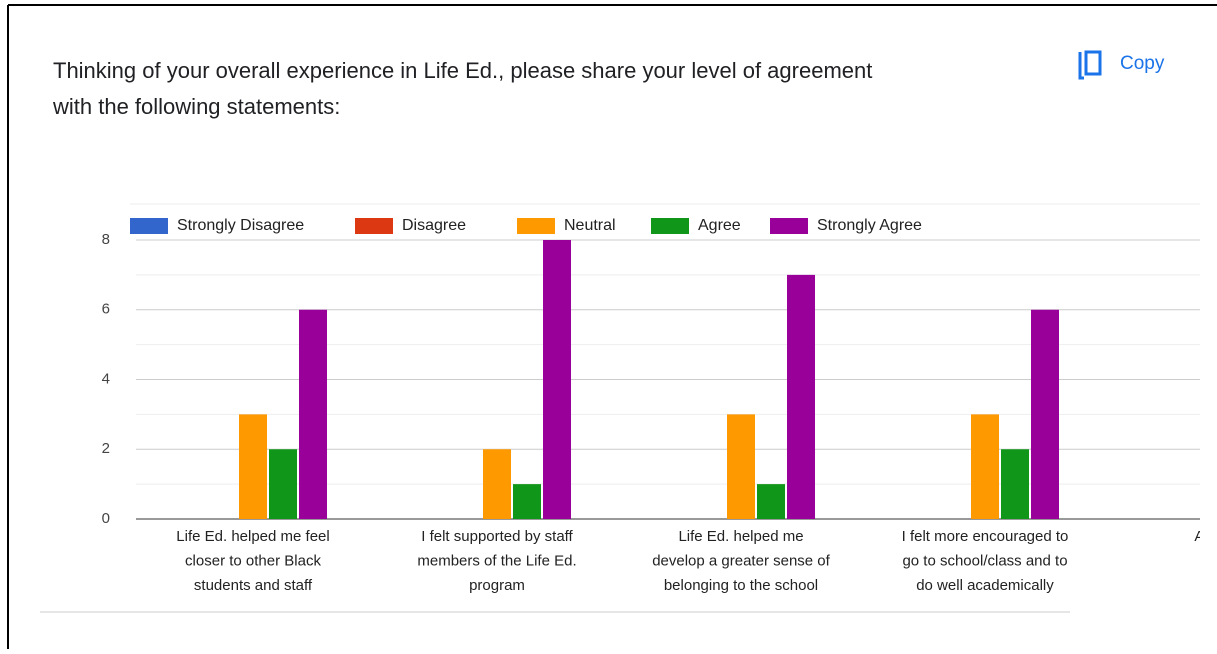 This screenshot has height=654, width=1217. What do you see at coordinates (253, 560) in the screenshot?
I see `x-tick-label: closer to other Black` at bounding box center [253, 560].